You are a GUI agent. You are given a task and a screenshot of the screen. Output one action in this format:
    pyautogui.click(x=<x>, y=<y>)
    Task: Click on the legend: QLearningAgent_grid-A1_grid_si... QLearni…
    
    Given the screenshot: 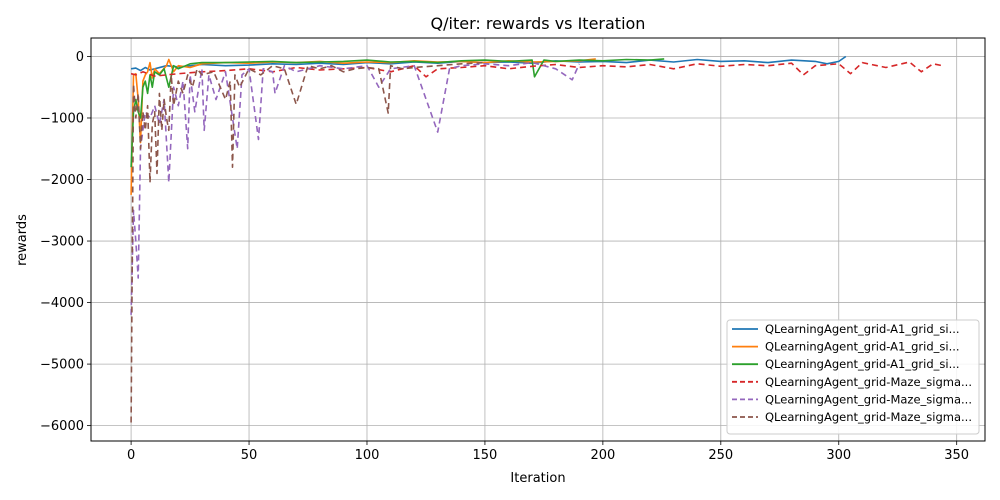 What is the action you would take?
    pyautogui.click(x=853, y=377)
    